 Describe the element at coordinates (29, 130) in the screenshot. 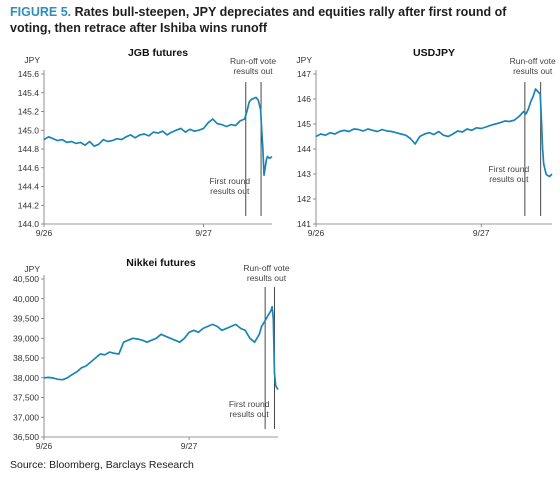

I see `jgb-y-tick-label: 145.0` at that location.